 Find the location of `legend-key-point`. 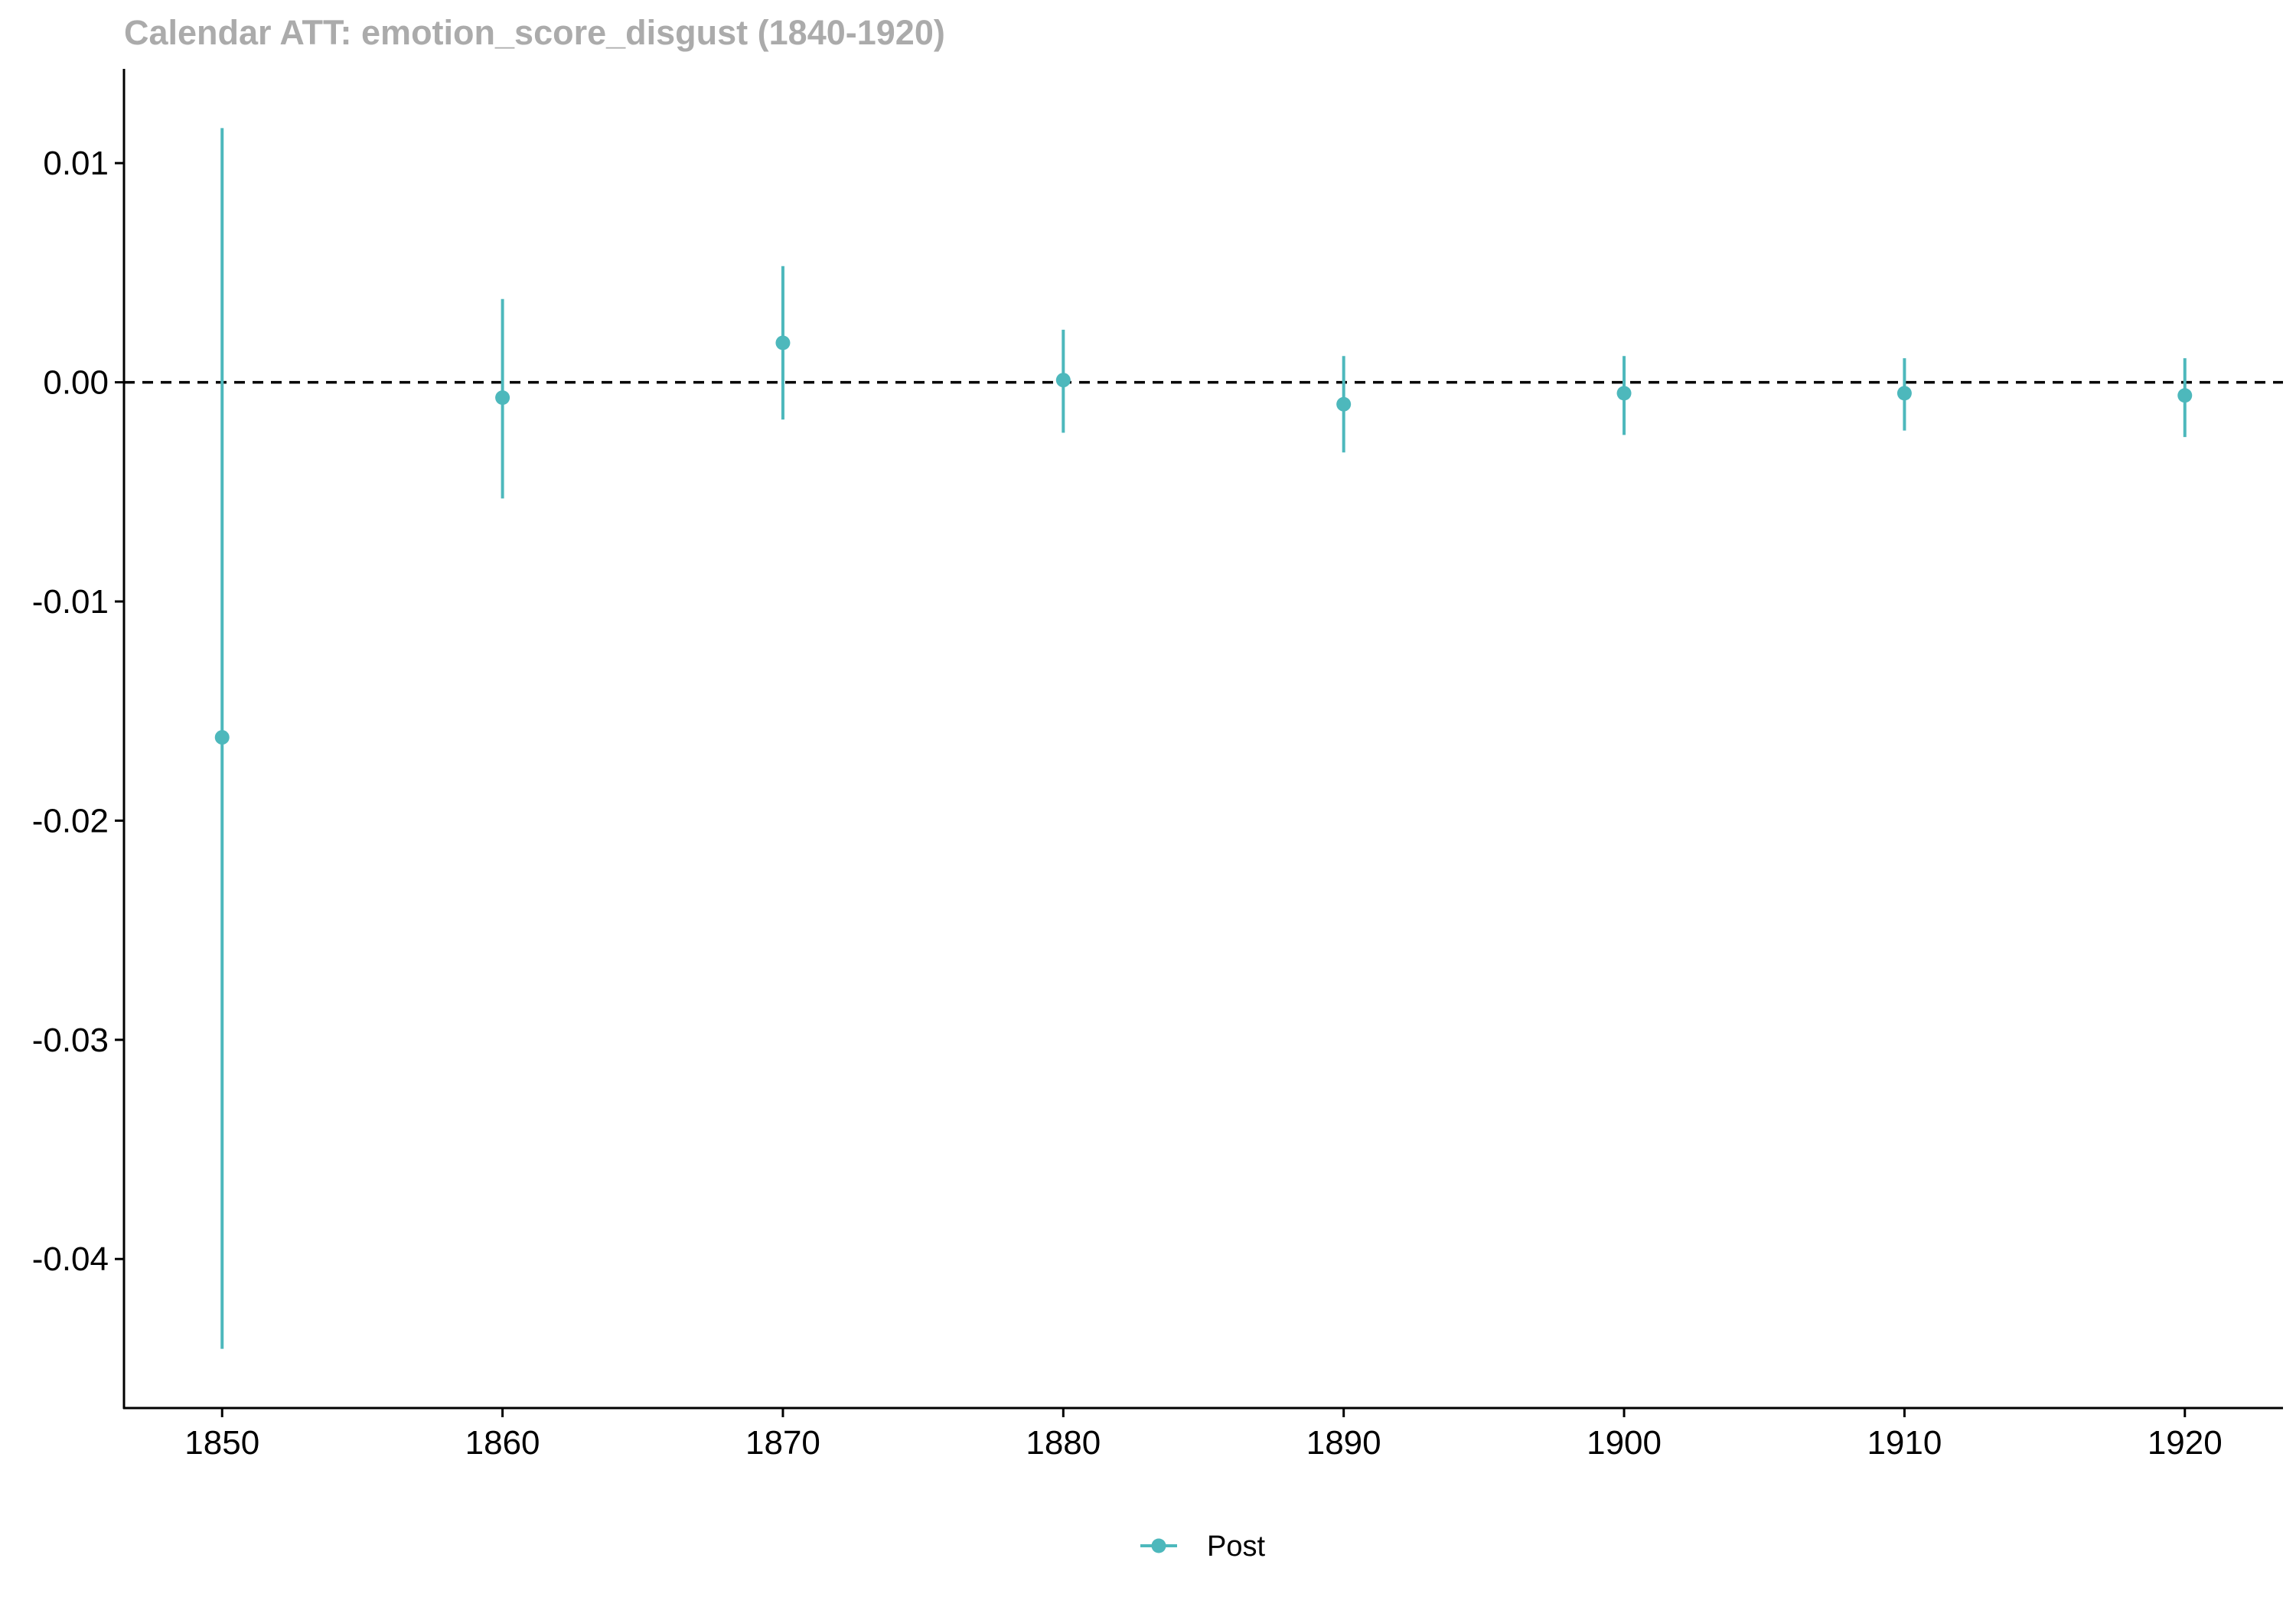

legend-key-point is located at coordinates (1158, 1545).